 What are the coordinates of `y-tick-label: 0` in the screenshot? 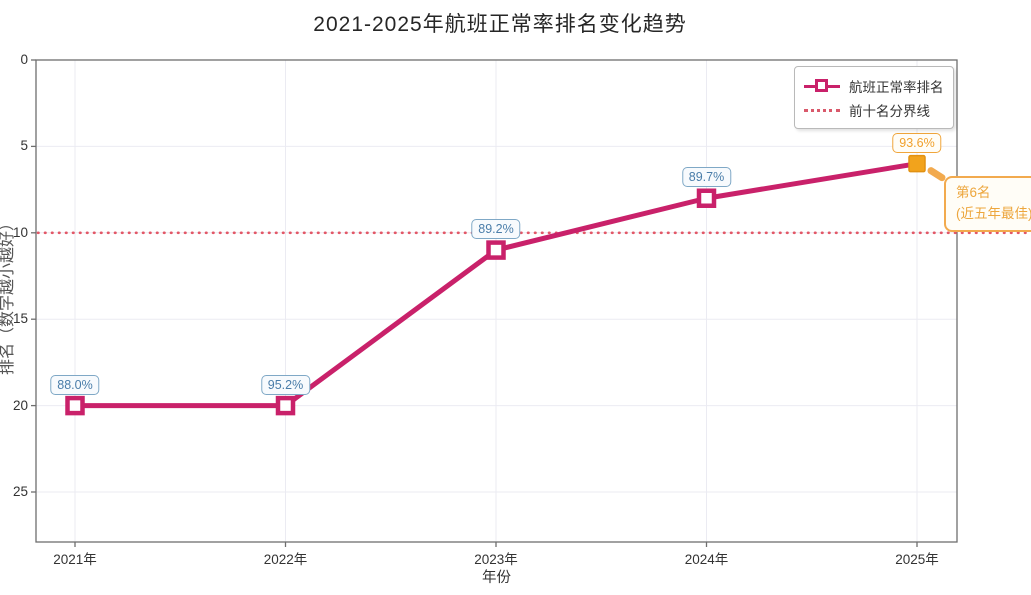 It's located at (24, 59).